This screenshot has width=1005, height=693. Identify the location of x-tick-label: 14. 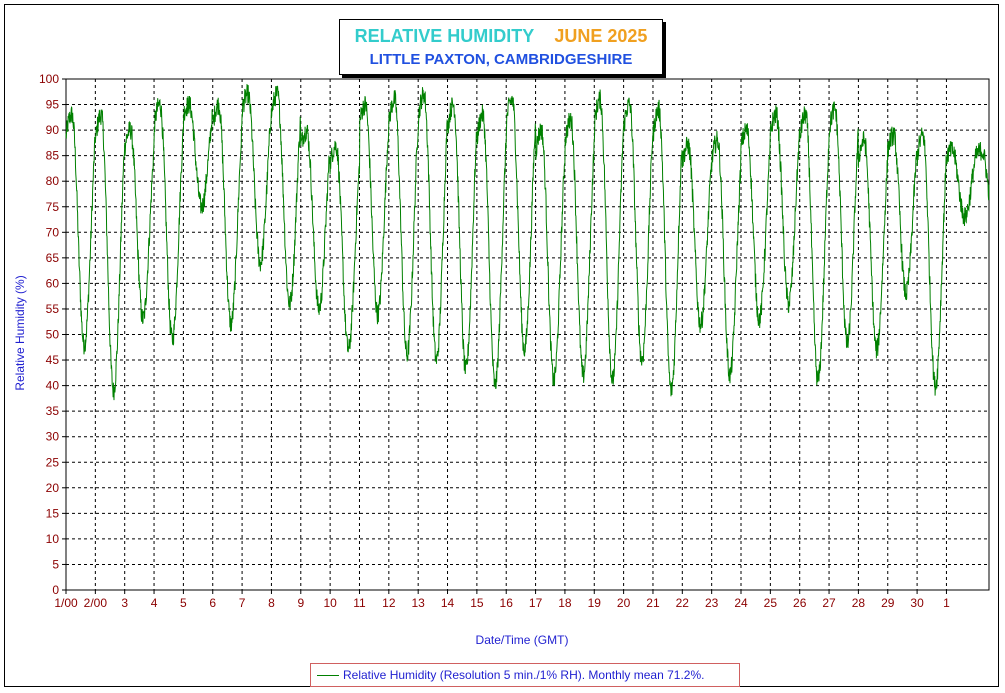
(448, 603).